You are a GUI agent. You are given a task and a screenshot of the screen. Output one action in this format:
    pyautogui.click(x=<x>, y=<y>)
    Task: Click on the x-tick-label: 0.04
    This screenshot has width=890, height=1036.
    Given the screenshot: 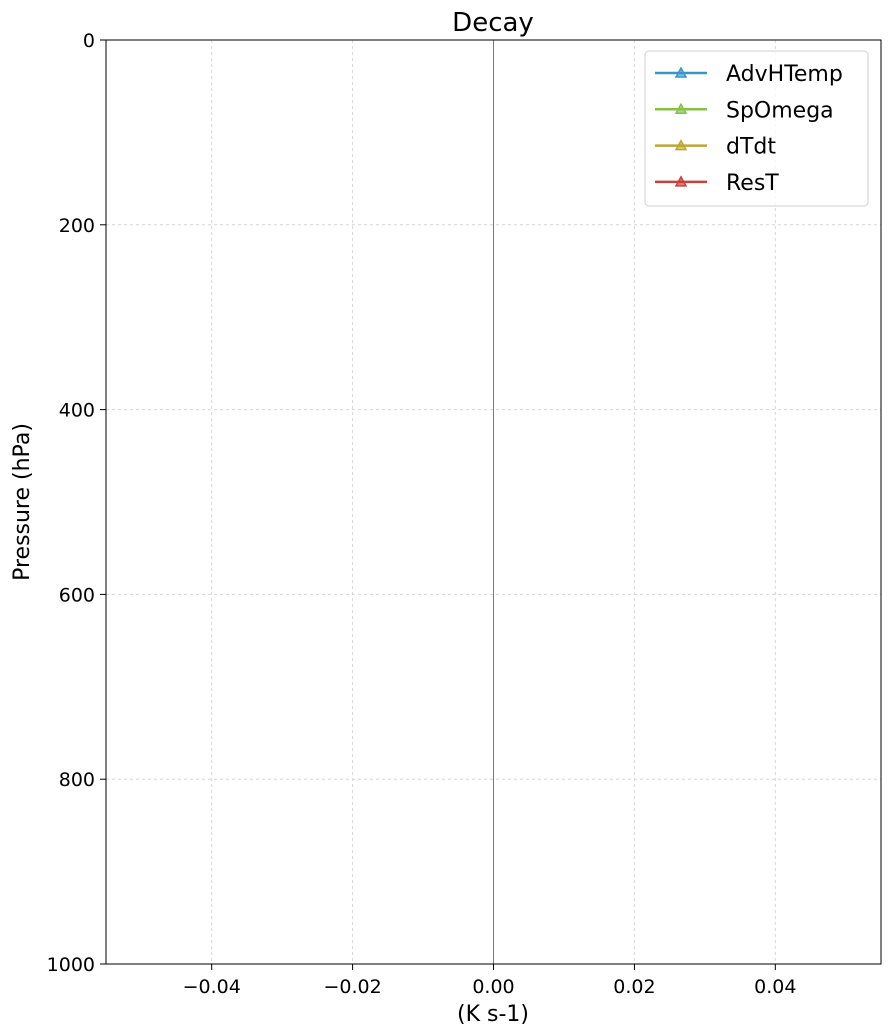 What is the action you would take?
    pyautogui.click(x=775, y=987)
    